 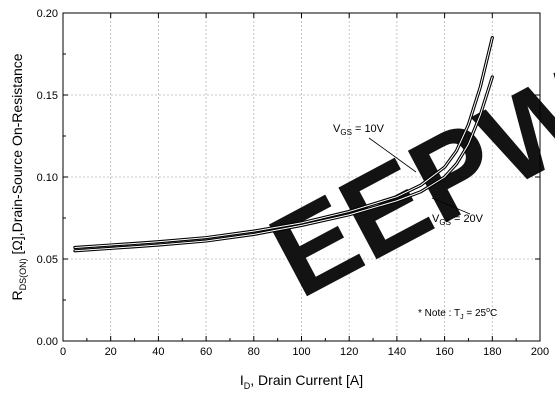 I want to click on series-label-1: VGS = 10V, so click(x=359, y=130).